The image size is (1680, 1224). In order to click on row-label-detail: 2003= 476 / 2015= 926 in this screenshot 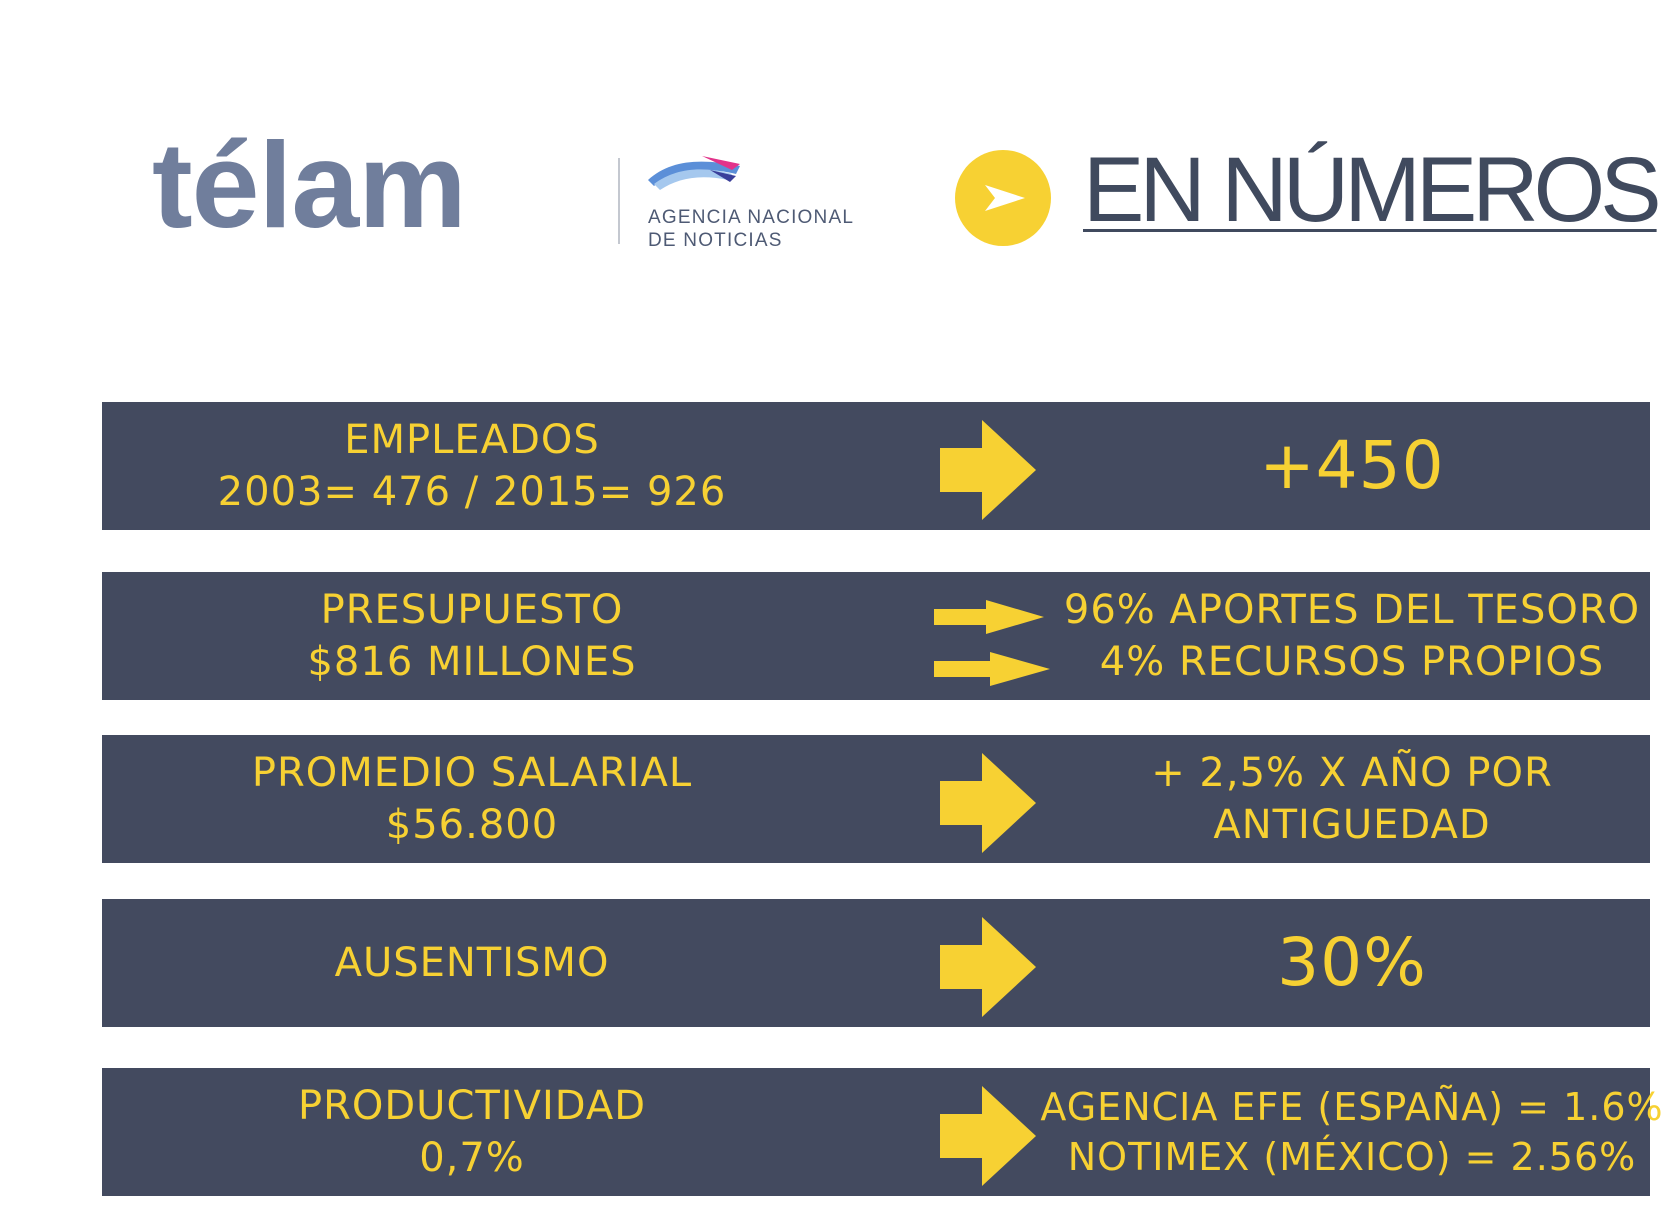, I will do `click(472, 492)`.